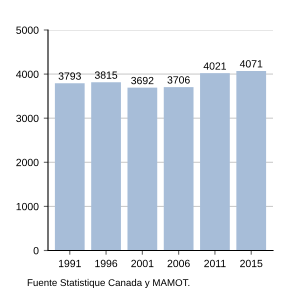  I want to click on x-tick-label: 1991, so click(69, 264).